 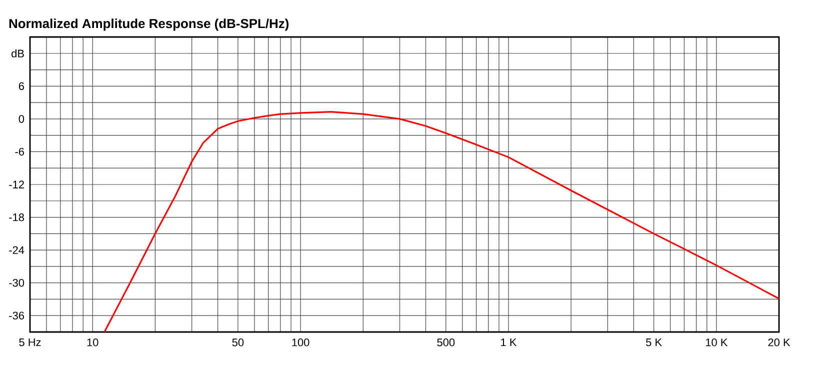 What do you see at coordinates (16, 316) in the screenshot?
I see `y-tick-label: -36` at bounding box center [16, 316].